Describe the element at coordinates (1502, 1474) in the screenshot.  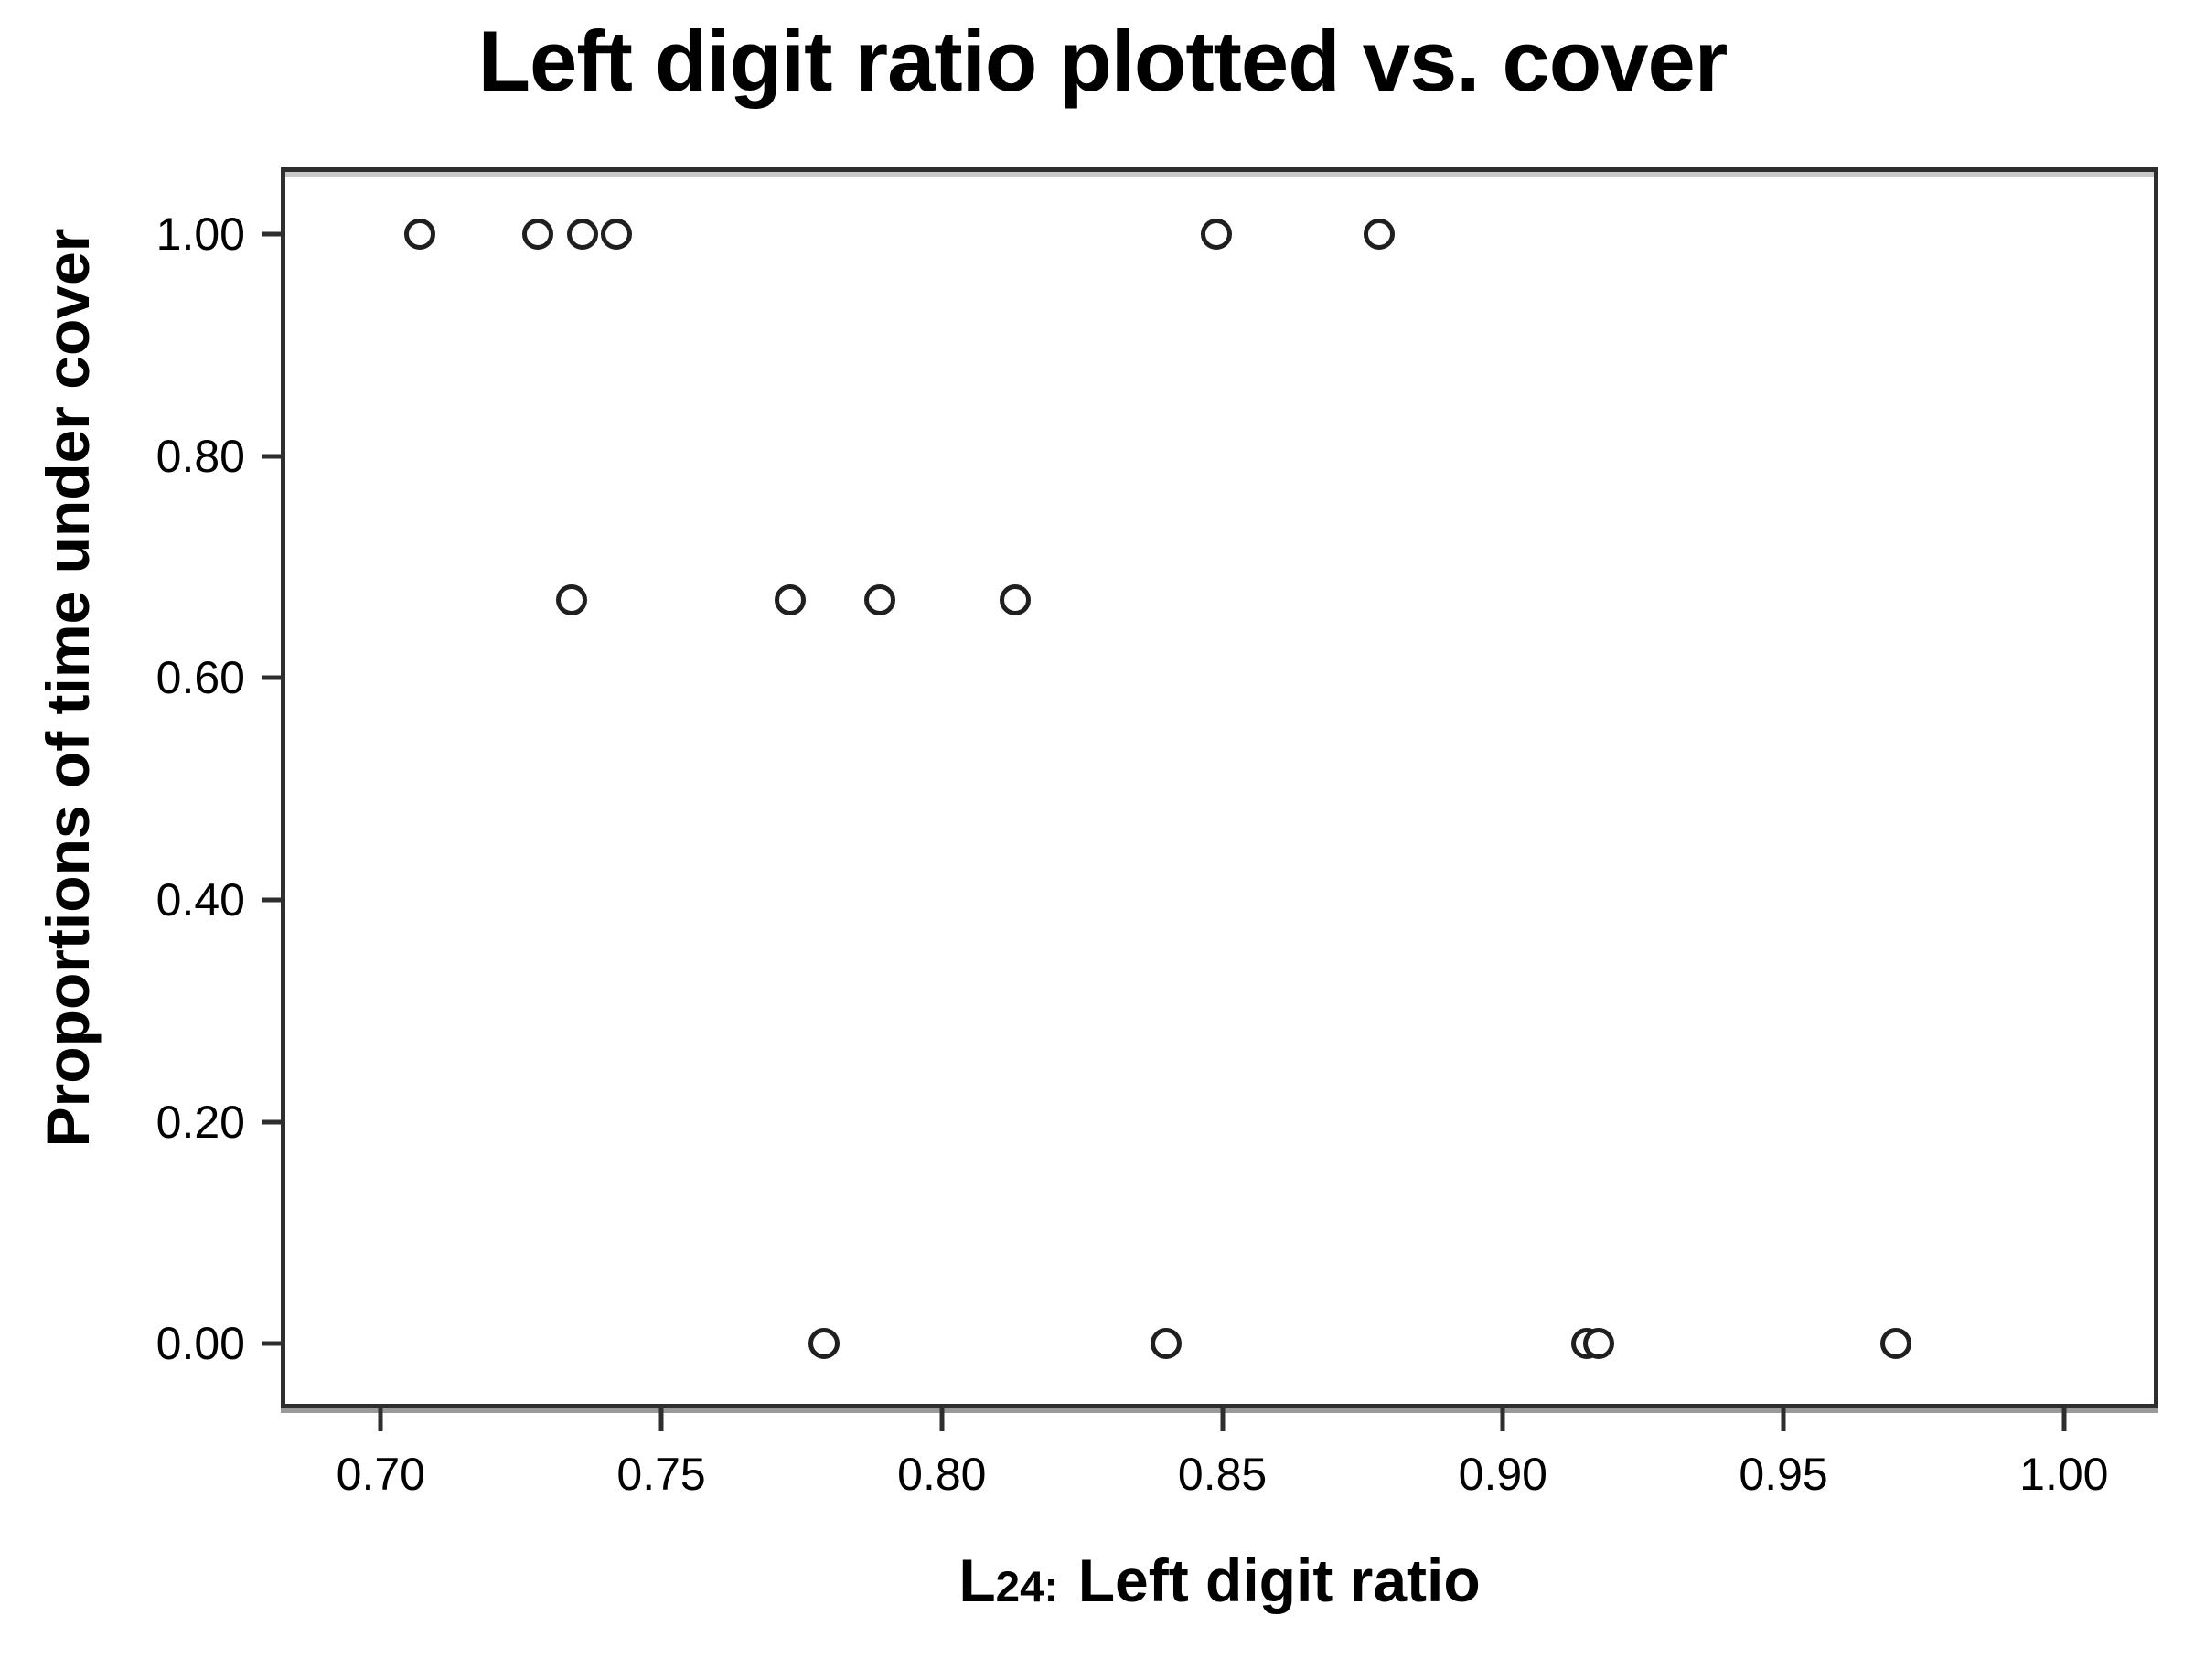
I see `x-tick-label: 0.90` at that location.